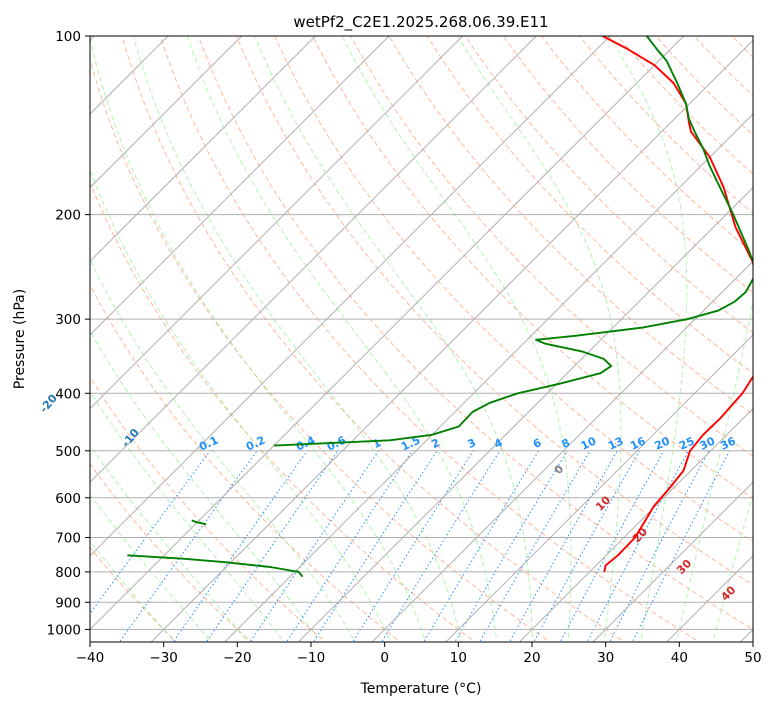  What do you see at coordinates (458, 658) in the screenshot?
I see `x-tick-label: 10` at bounding box center [458, 658].